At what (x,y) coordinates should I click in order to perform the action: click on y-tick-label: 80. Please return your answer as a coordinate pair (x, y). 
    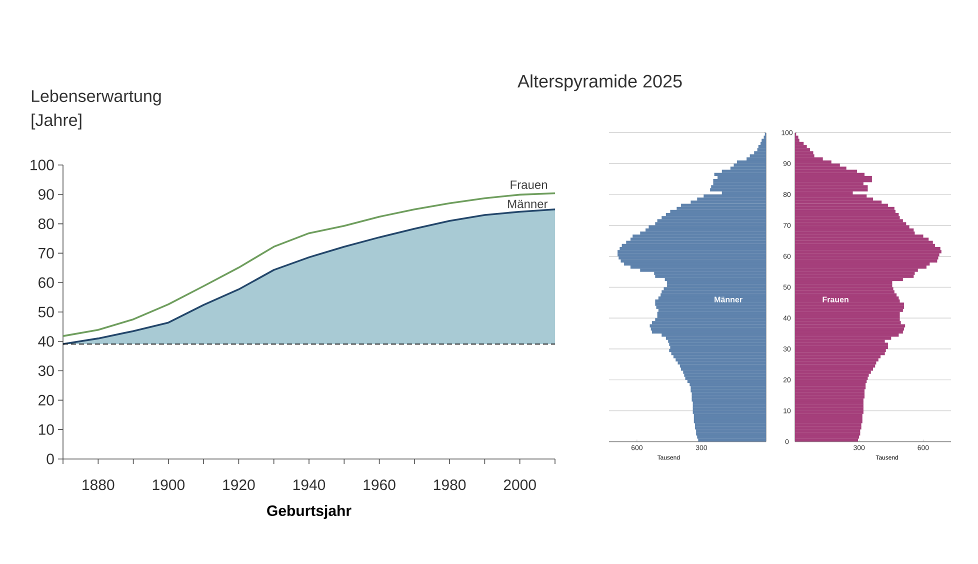
    Looking at the image, I should click on (46, 224).